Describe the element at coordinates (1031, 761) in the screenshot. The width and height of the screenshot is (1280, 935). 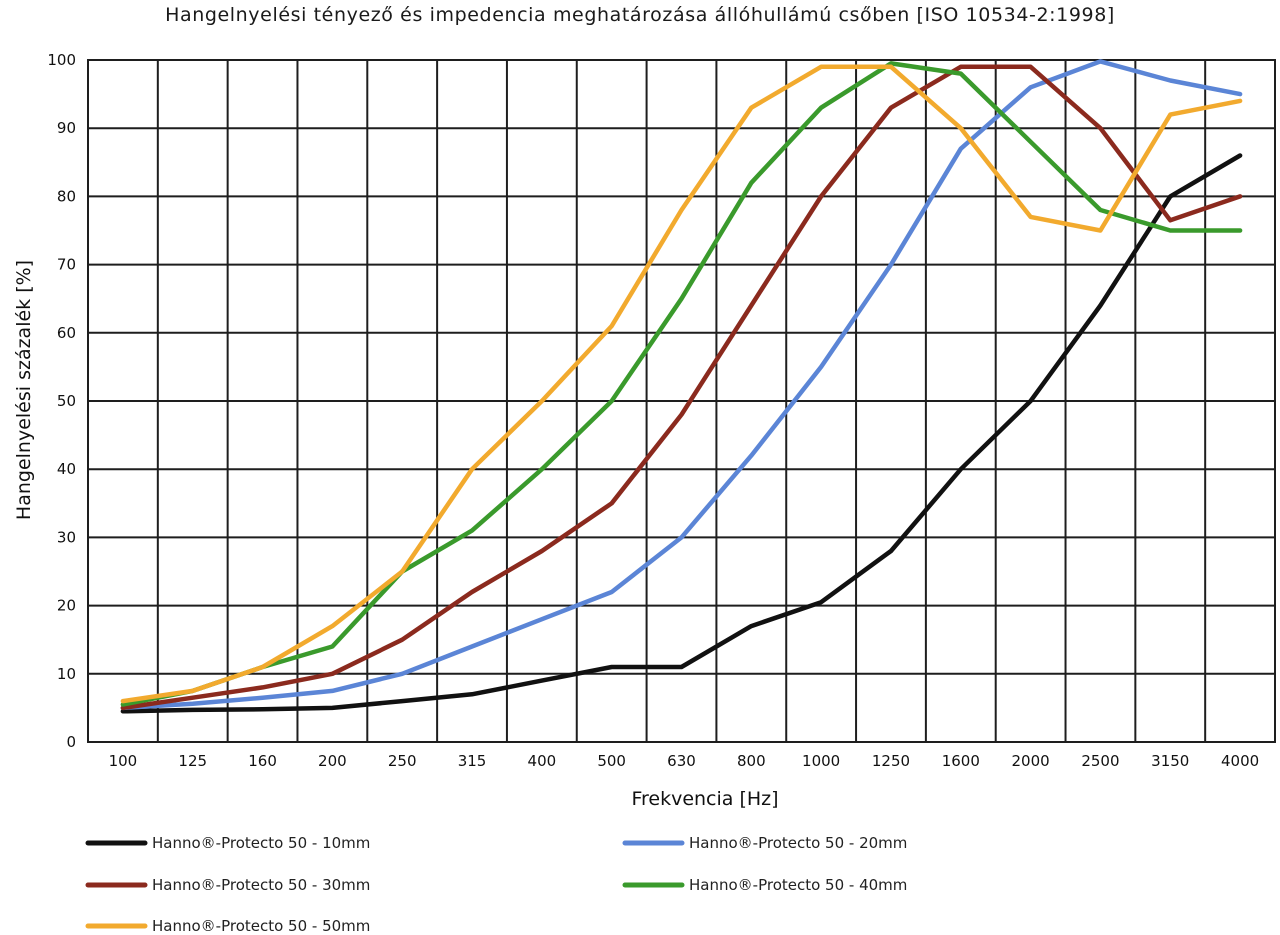
I see `x-tick-label: 2000` at that location.